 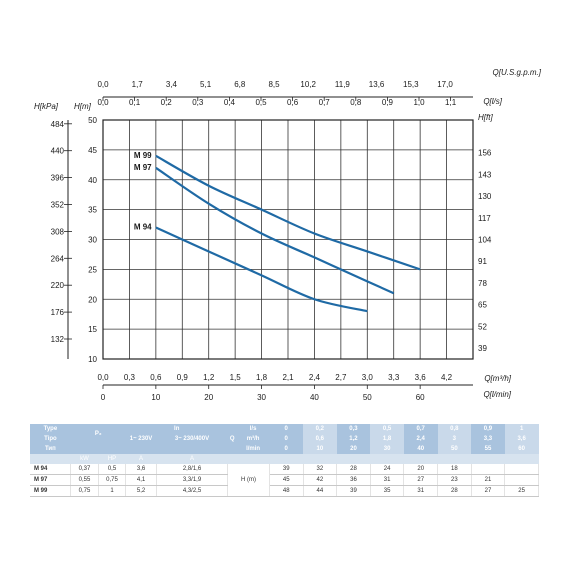 What do you see at coordinates (130, 377) in the screenshot?
I see `m3h-tick-label: 0,3` at bounding box center [130, 377].